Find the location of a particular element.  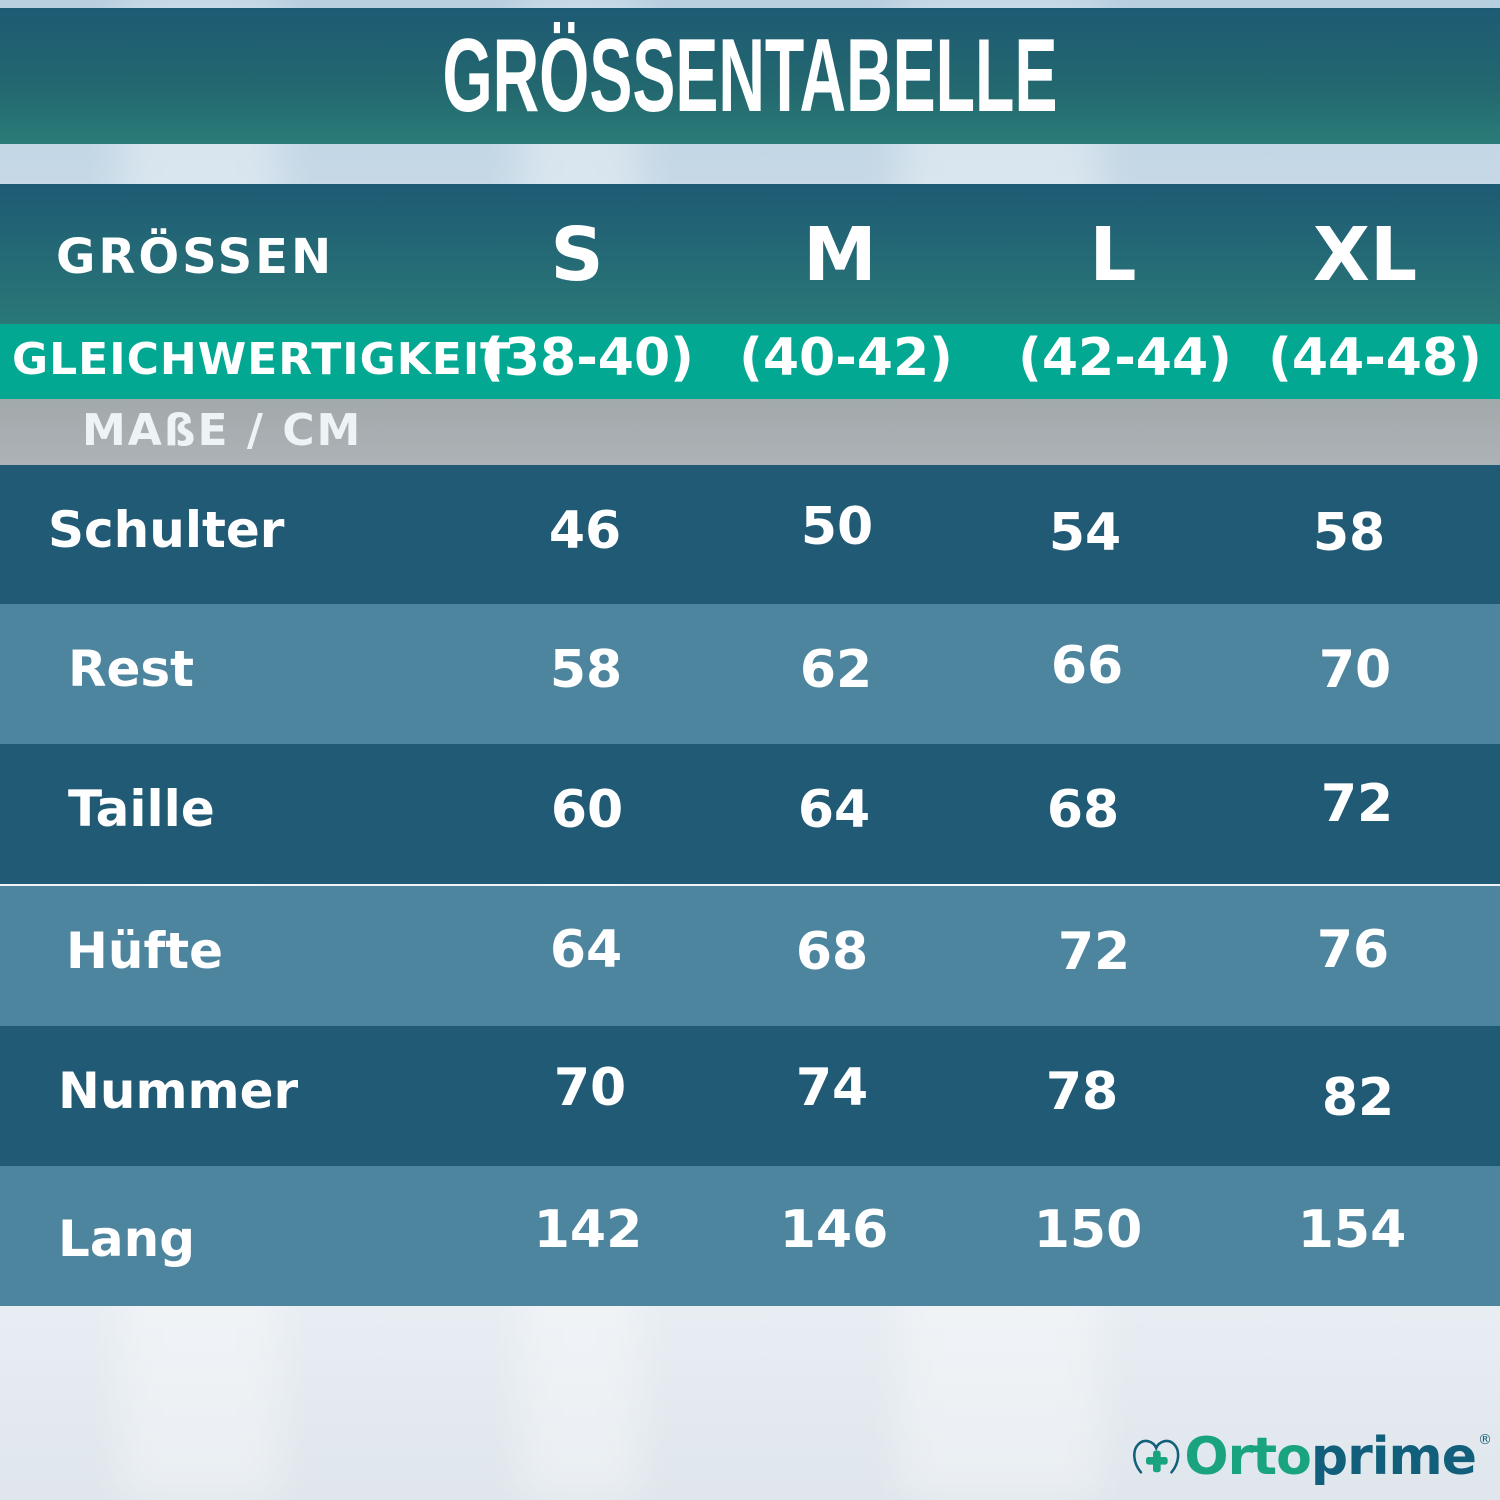

size-xl-header: XL is located at coordinates (1365, 255).